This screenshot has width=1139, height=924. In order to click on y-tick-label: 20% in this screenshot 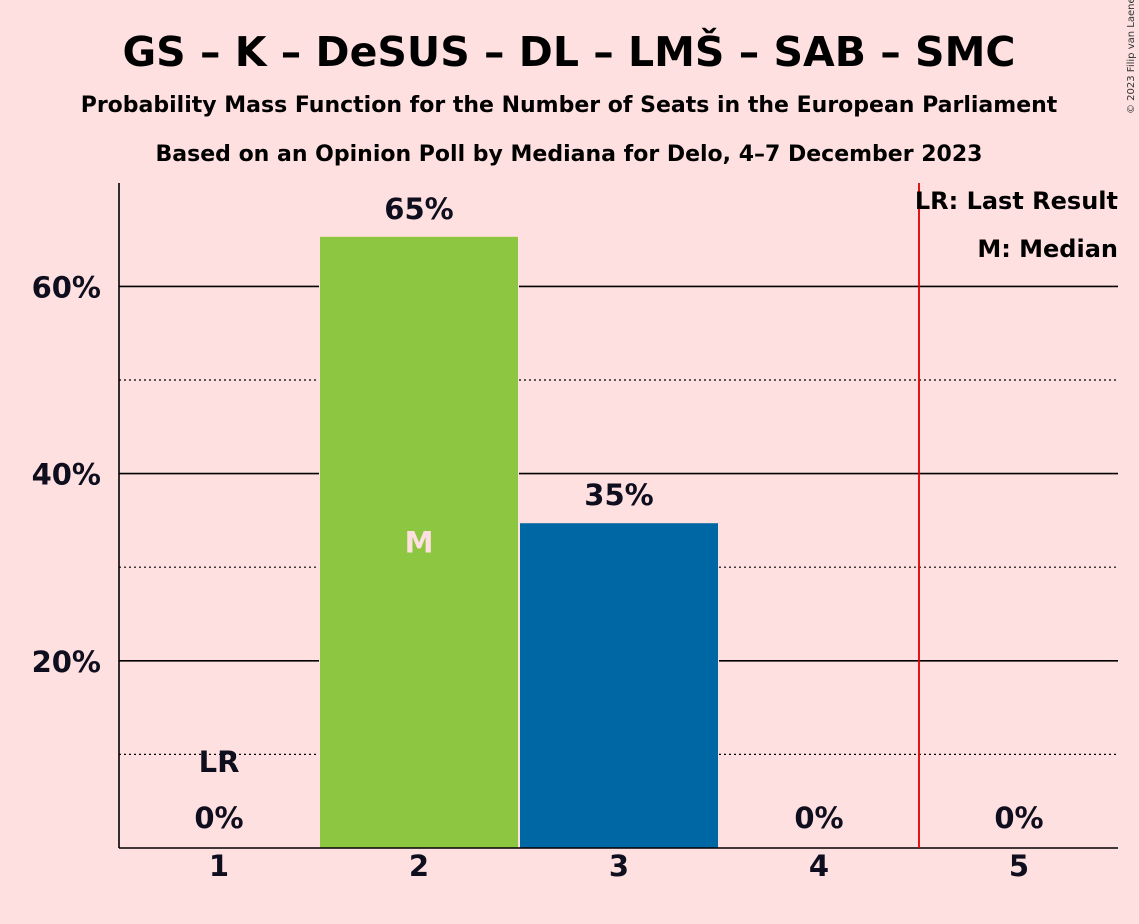, I will do `click(66, 662)`.